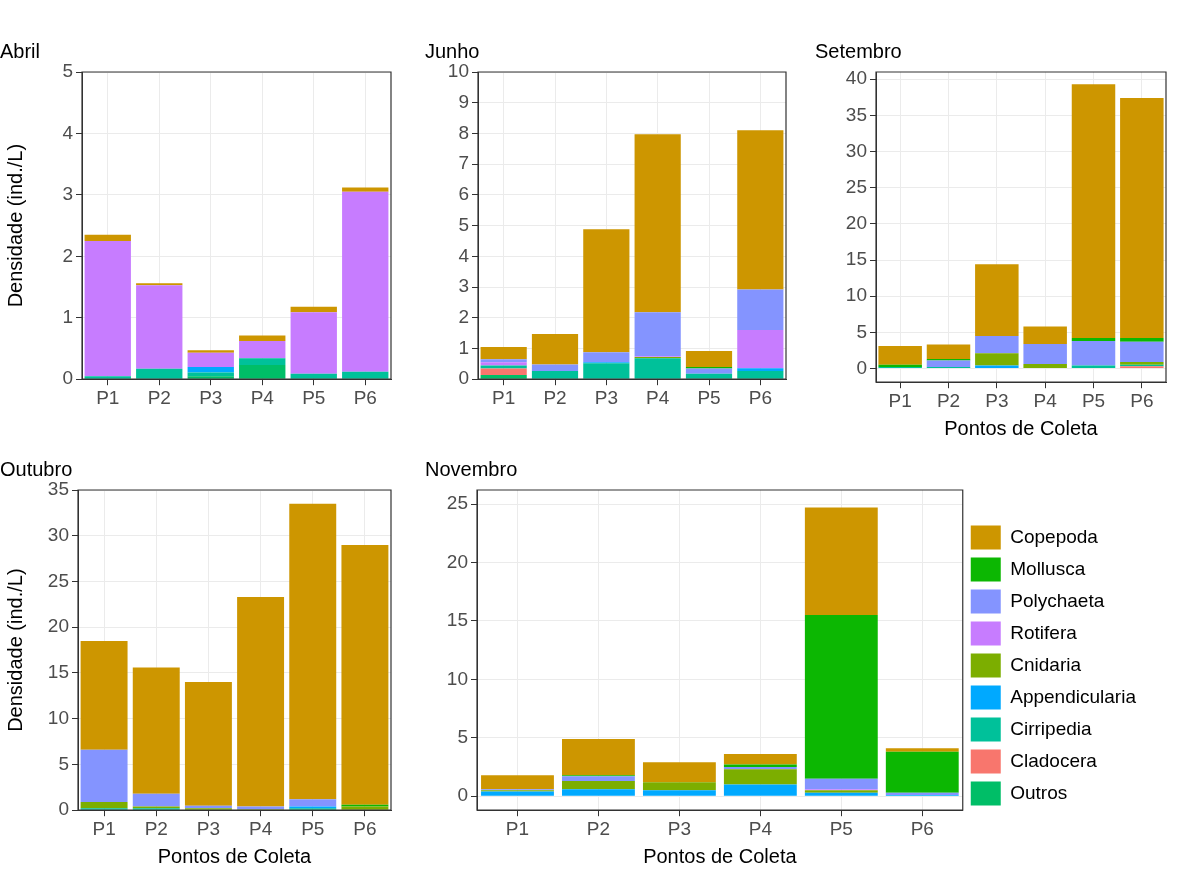 The width and height of the screenshot is (1182, 879). What do you see at coordinates (1054, 536) in the screenshot?
I see `legend-label: Copepoda` at bounding box center [1054, 536].